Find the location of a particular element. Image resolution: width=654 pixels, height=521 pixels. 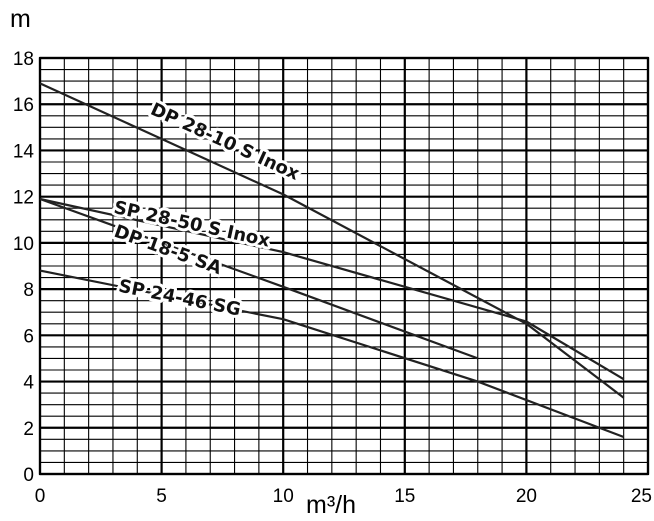

y-axis-label: m is located at coordinates (20, 19).